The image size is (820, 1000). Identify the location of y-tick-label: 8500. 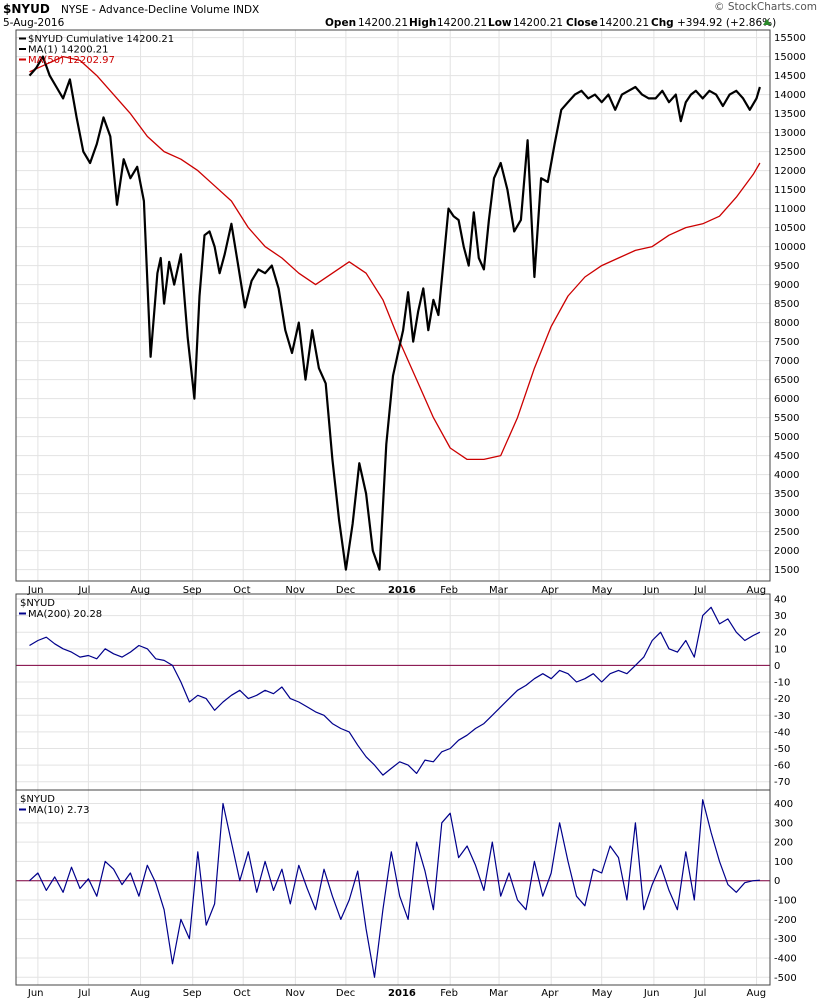
(786, 304).